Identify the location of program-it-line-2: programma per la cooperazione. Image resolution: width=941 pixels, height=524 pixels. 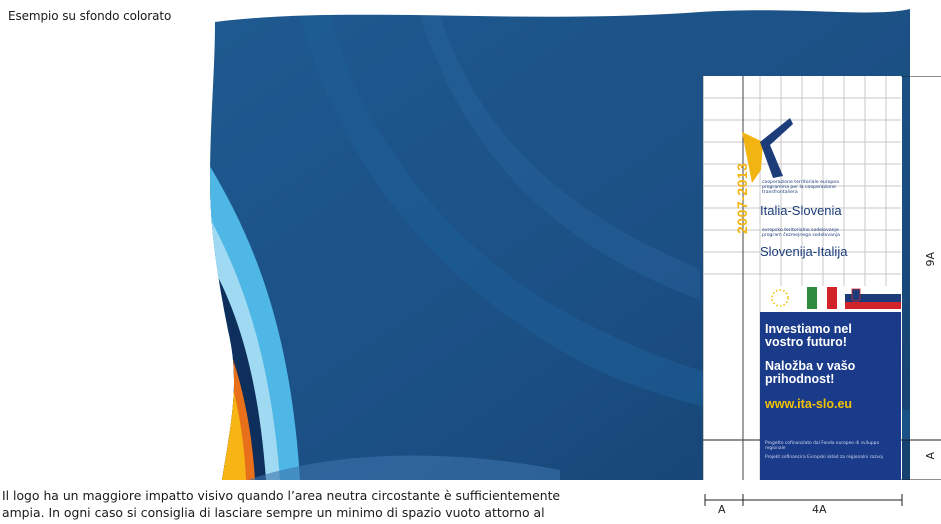
(799, 188).